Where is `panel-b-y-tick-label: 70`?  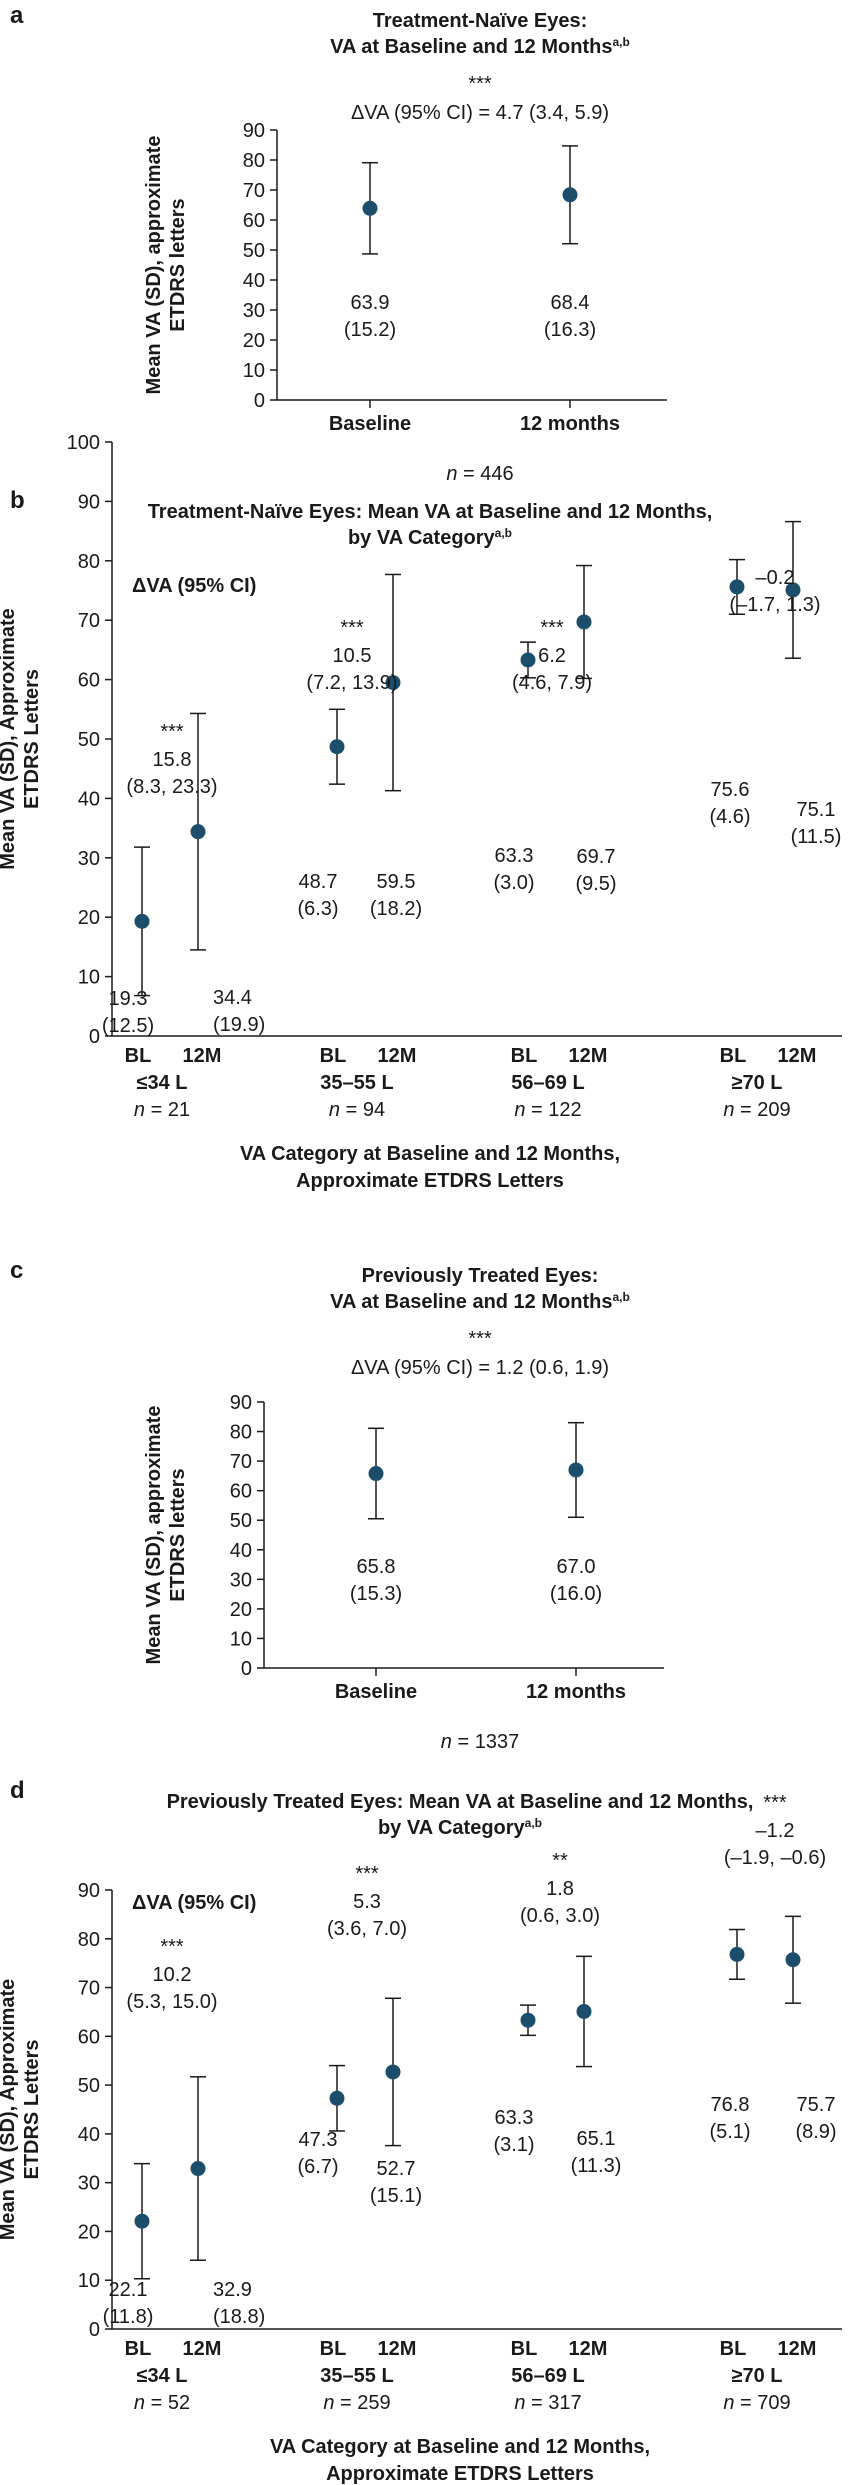
panel-b-y-tick-label: 70 is located at coordinates (89, 621).